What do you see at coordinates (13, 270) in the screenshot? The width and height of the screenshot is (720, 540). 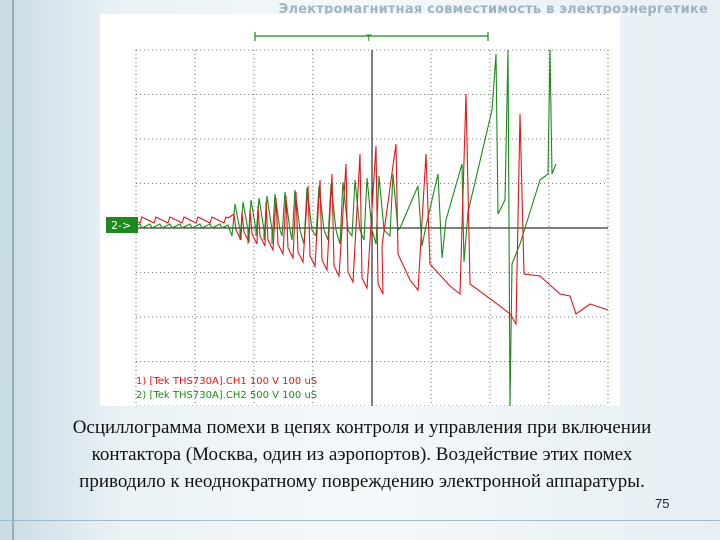 I see `decorative-vertical-line` at bounding box center [13, 270].